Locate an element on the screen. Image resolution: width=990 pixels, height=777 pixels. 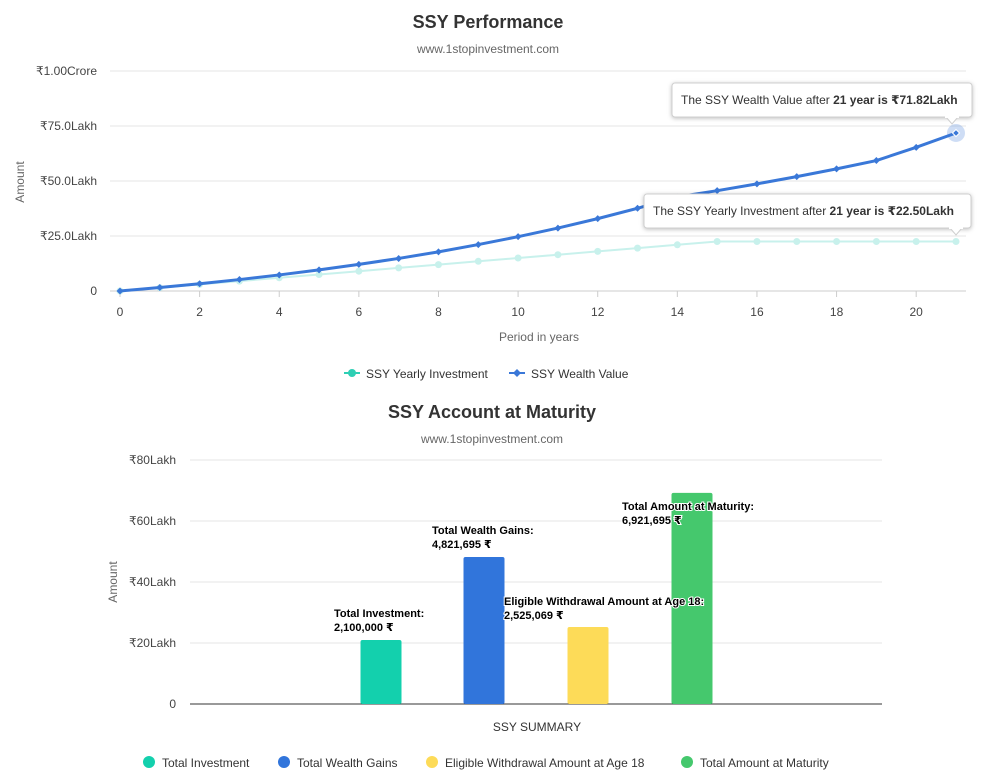
bar-total-wealth-gains is located at coordinates (484, 630).